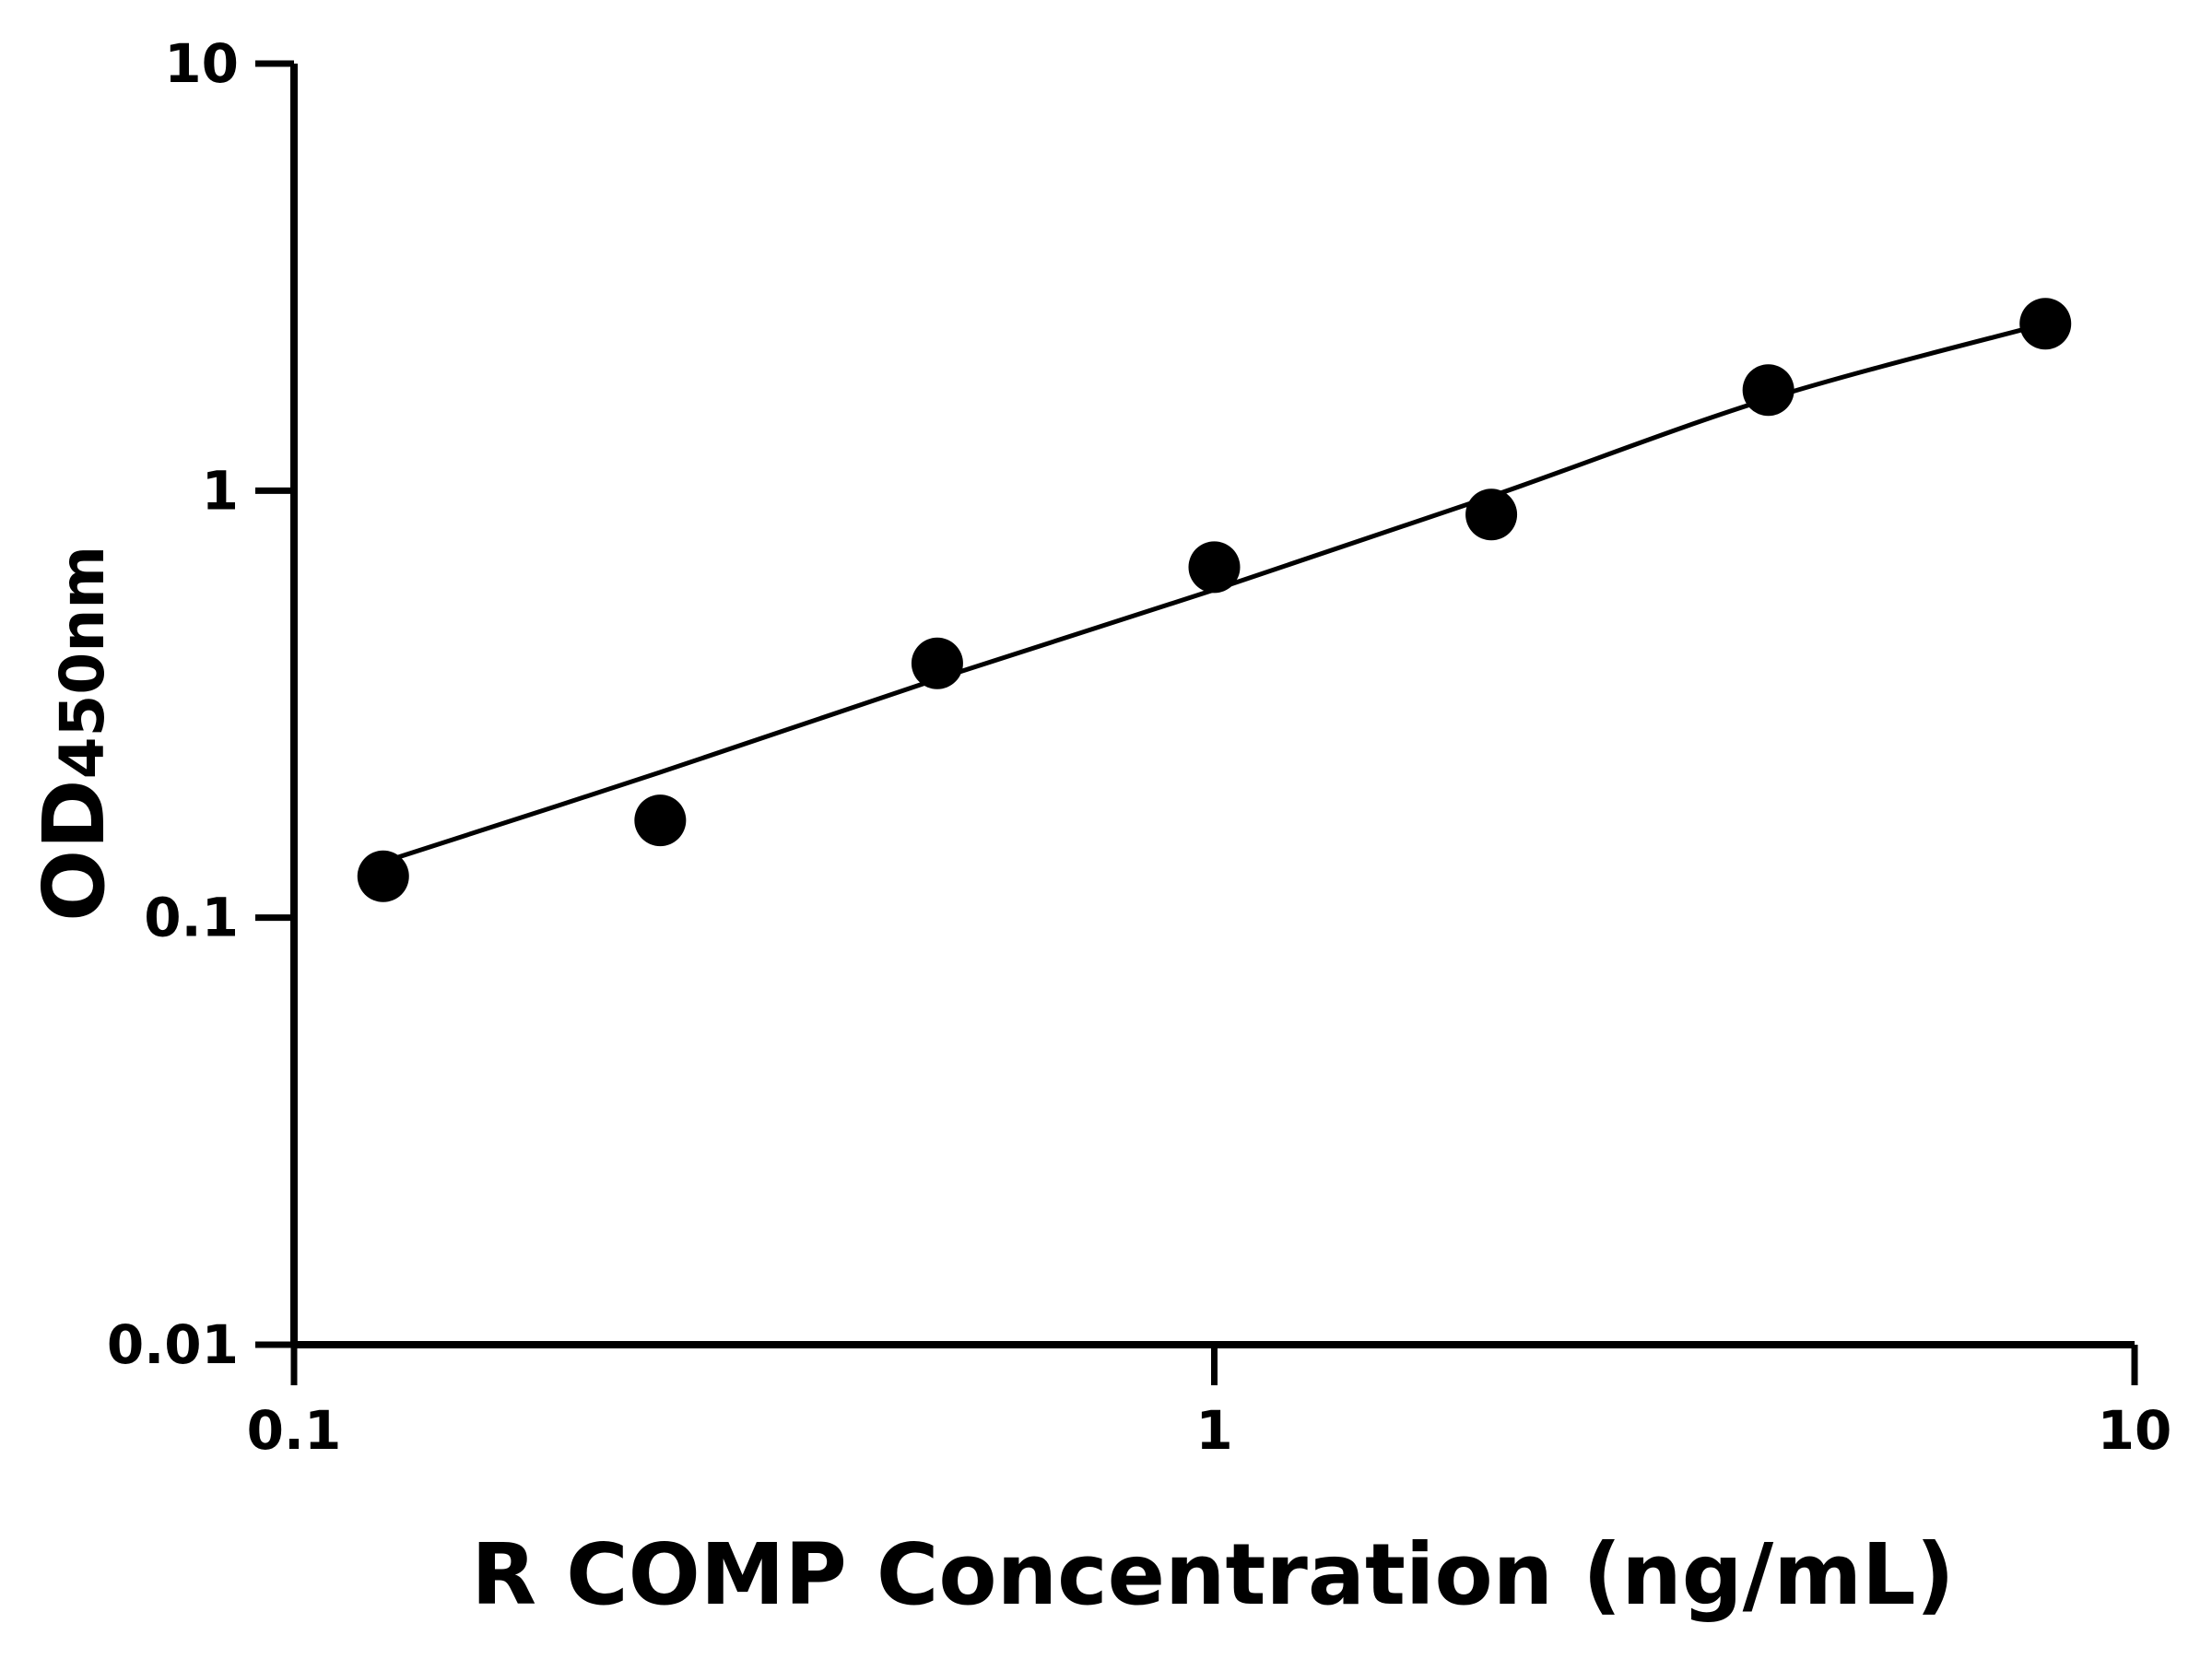 The height and width of the screenshot is (1659, 2212). What do you see at coordinates (74, 850) in the screenshot?
I see `y-axis-title-main: OD` at bounding box center [74, 850].